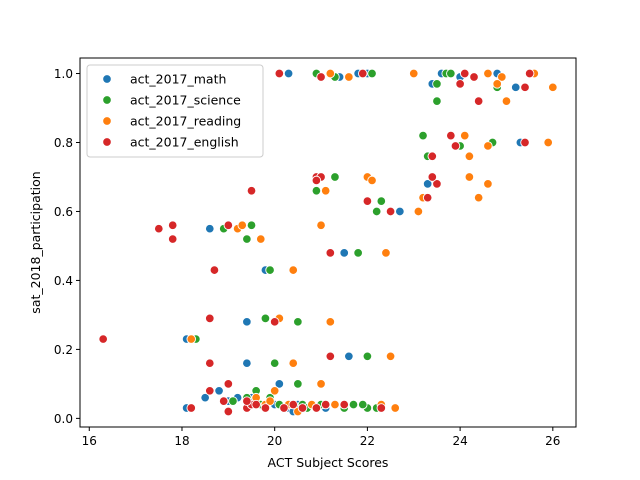  What do you see at coordinates (63, 143) in the screenshot?
I see `y-tick-label: 0.8` at bounding box center [63, 143].